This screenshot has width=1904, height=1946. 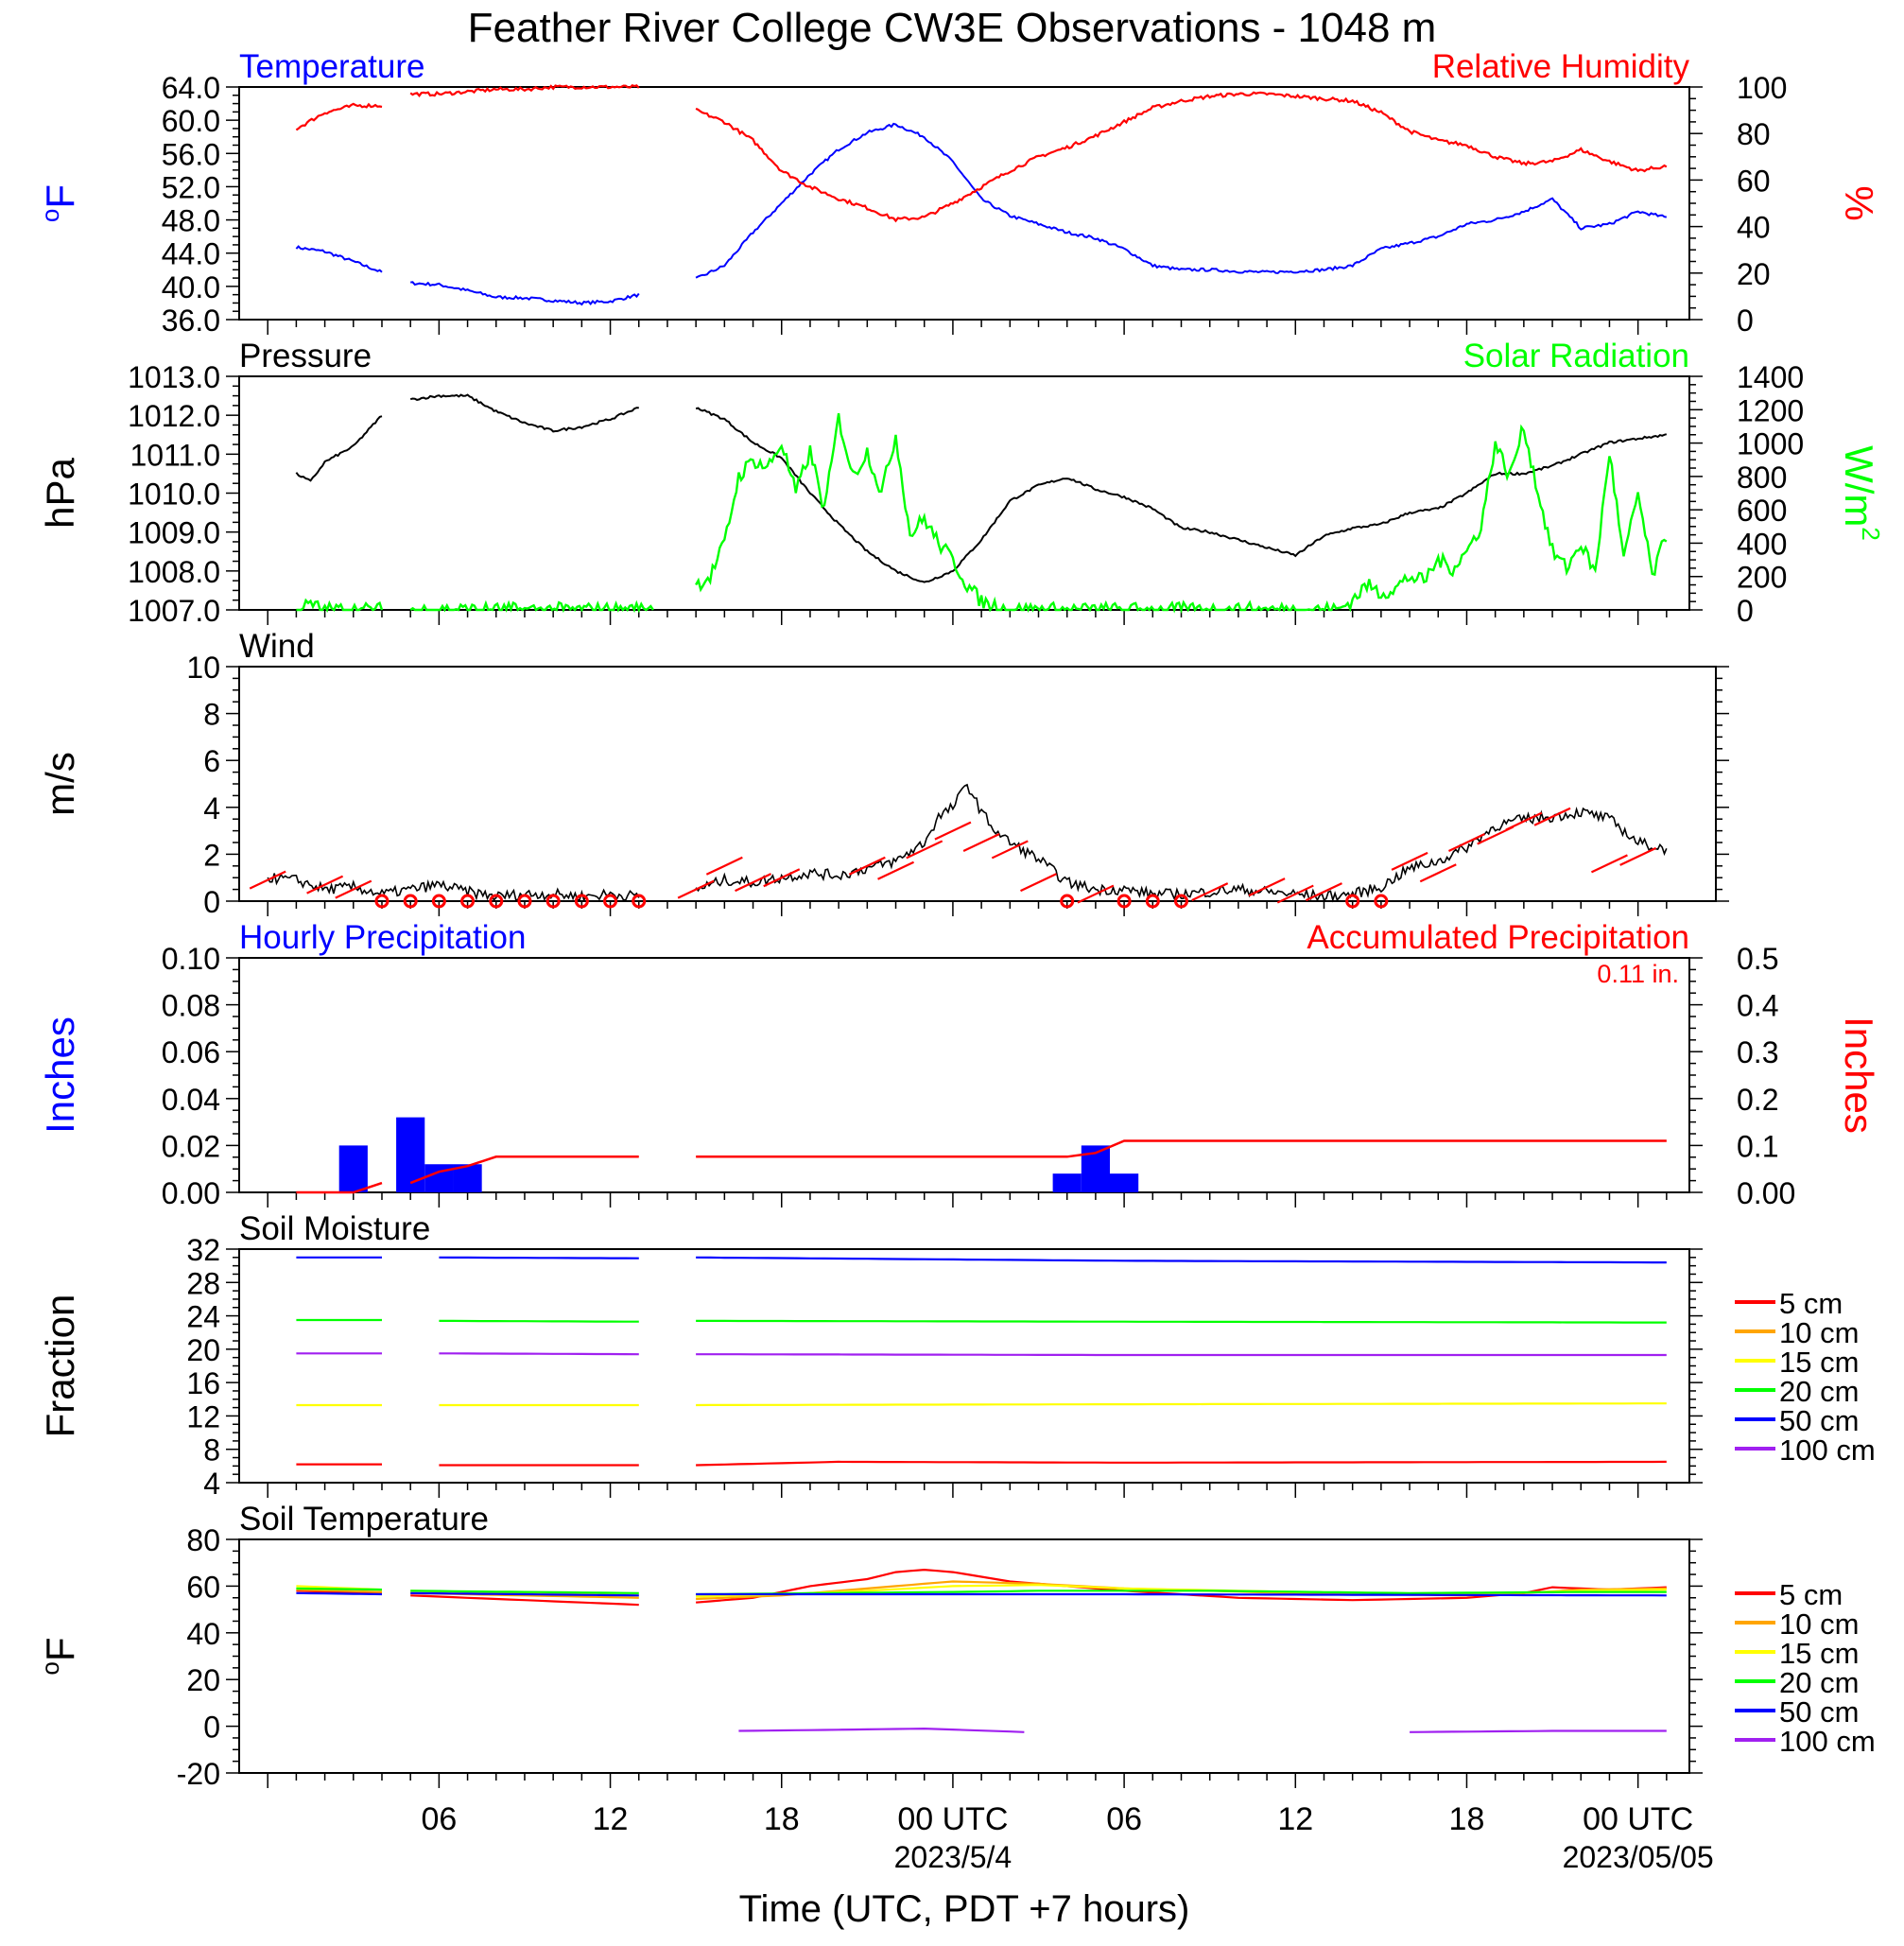 I want to click on panel-left-title: Soil Moisture, so click(x=334, y=1229).